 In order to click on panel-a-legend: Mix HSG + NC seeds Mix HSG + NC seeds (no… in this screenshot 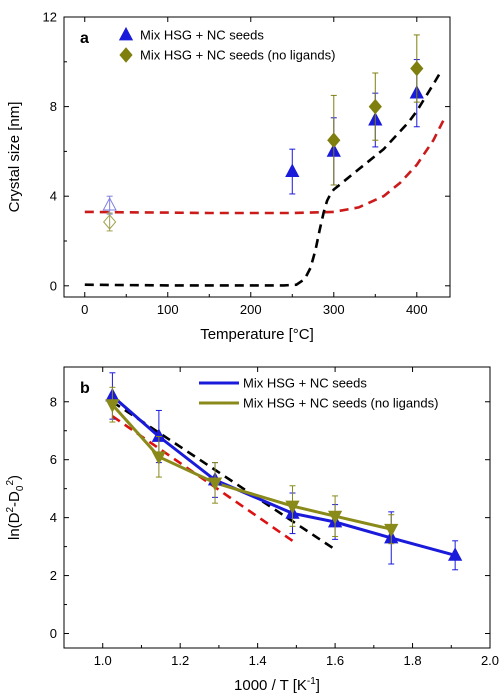, I will do `click(228, 45)`.